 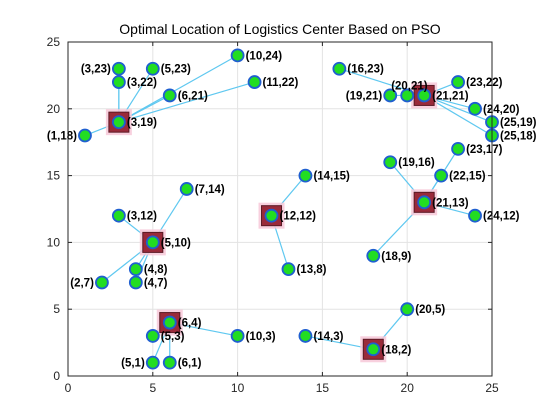 What do you see at coordinates (82, 283) in the screenshot?
I see `point-label: (2,7)` at bounding box center [82, 283].